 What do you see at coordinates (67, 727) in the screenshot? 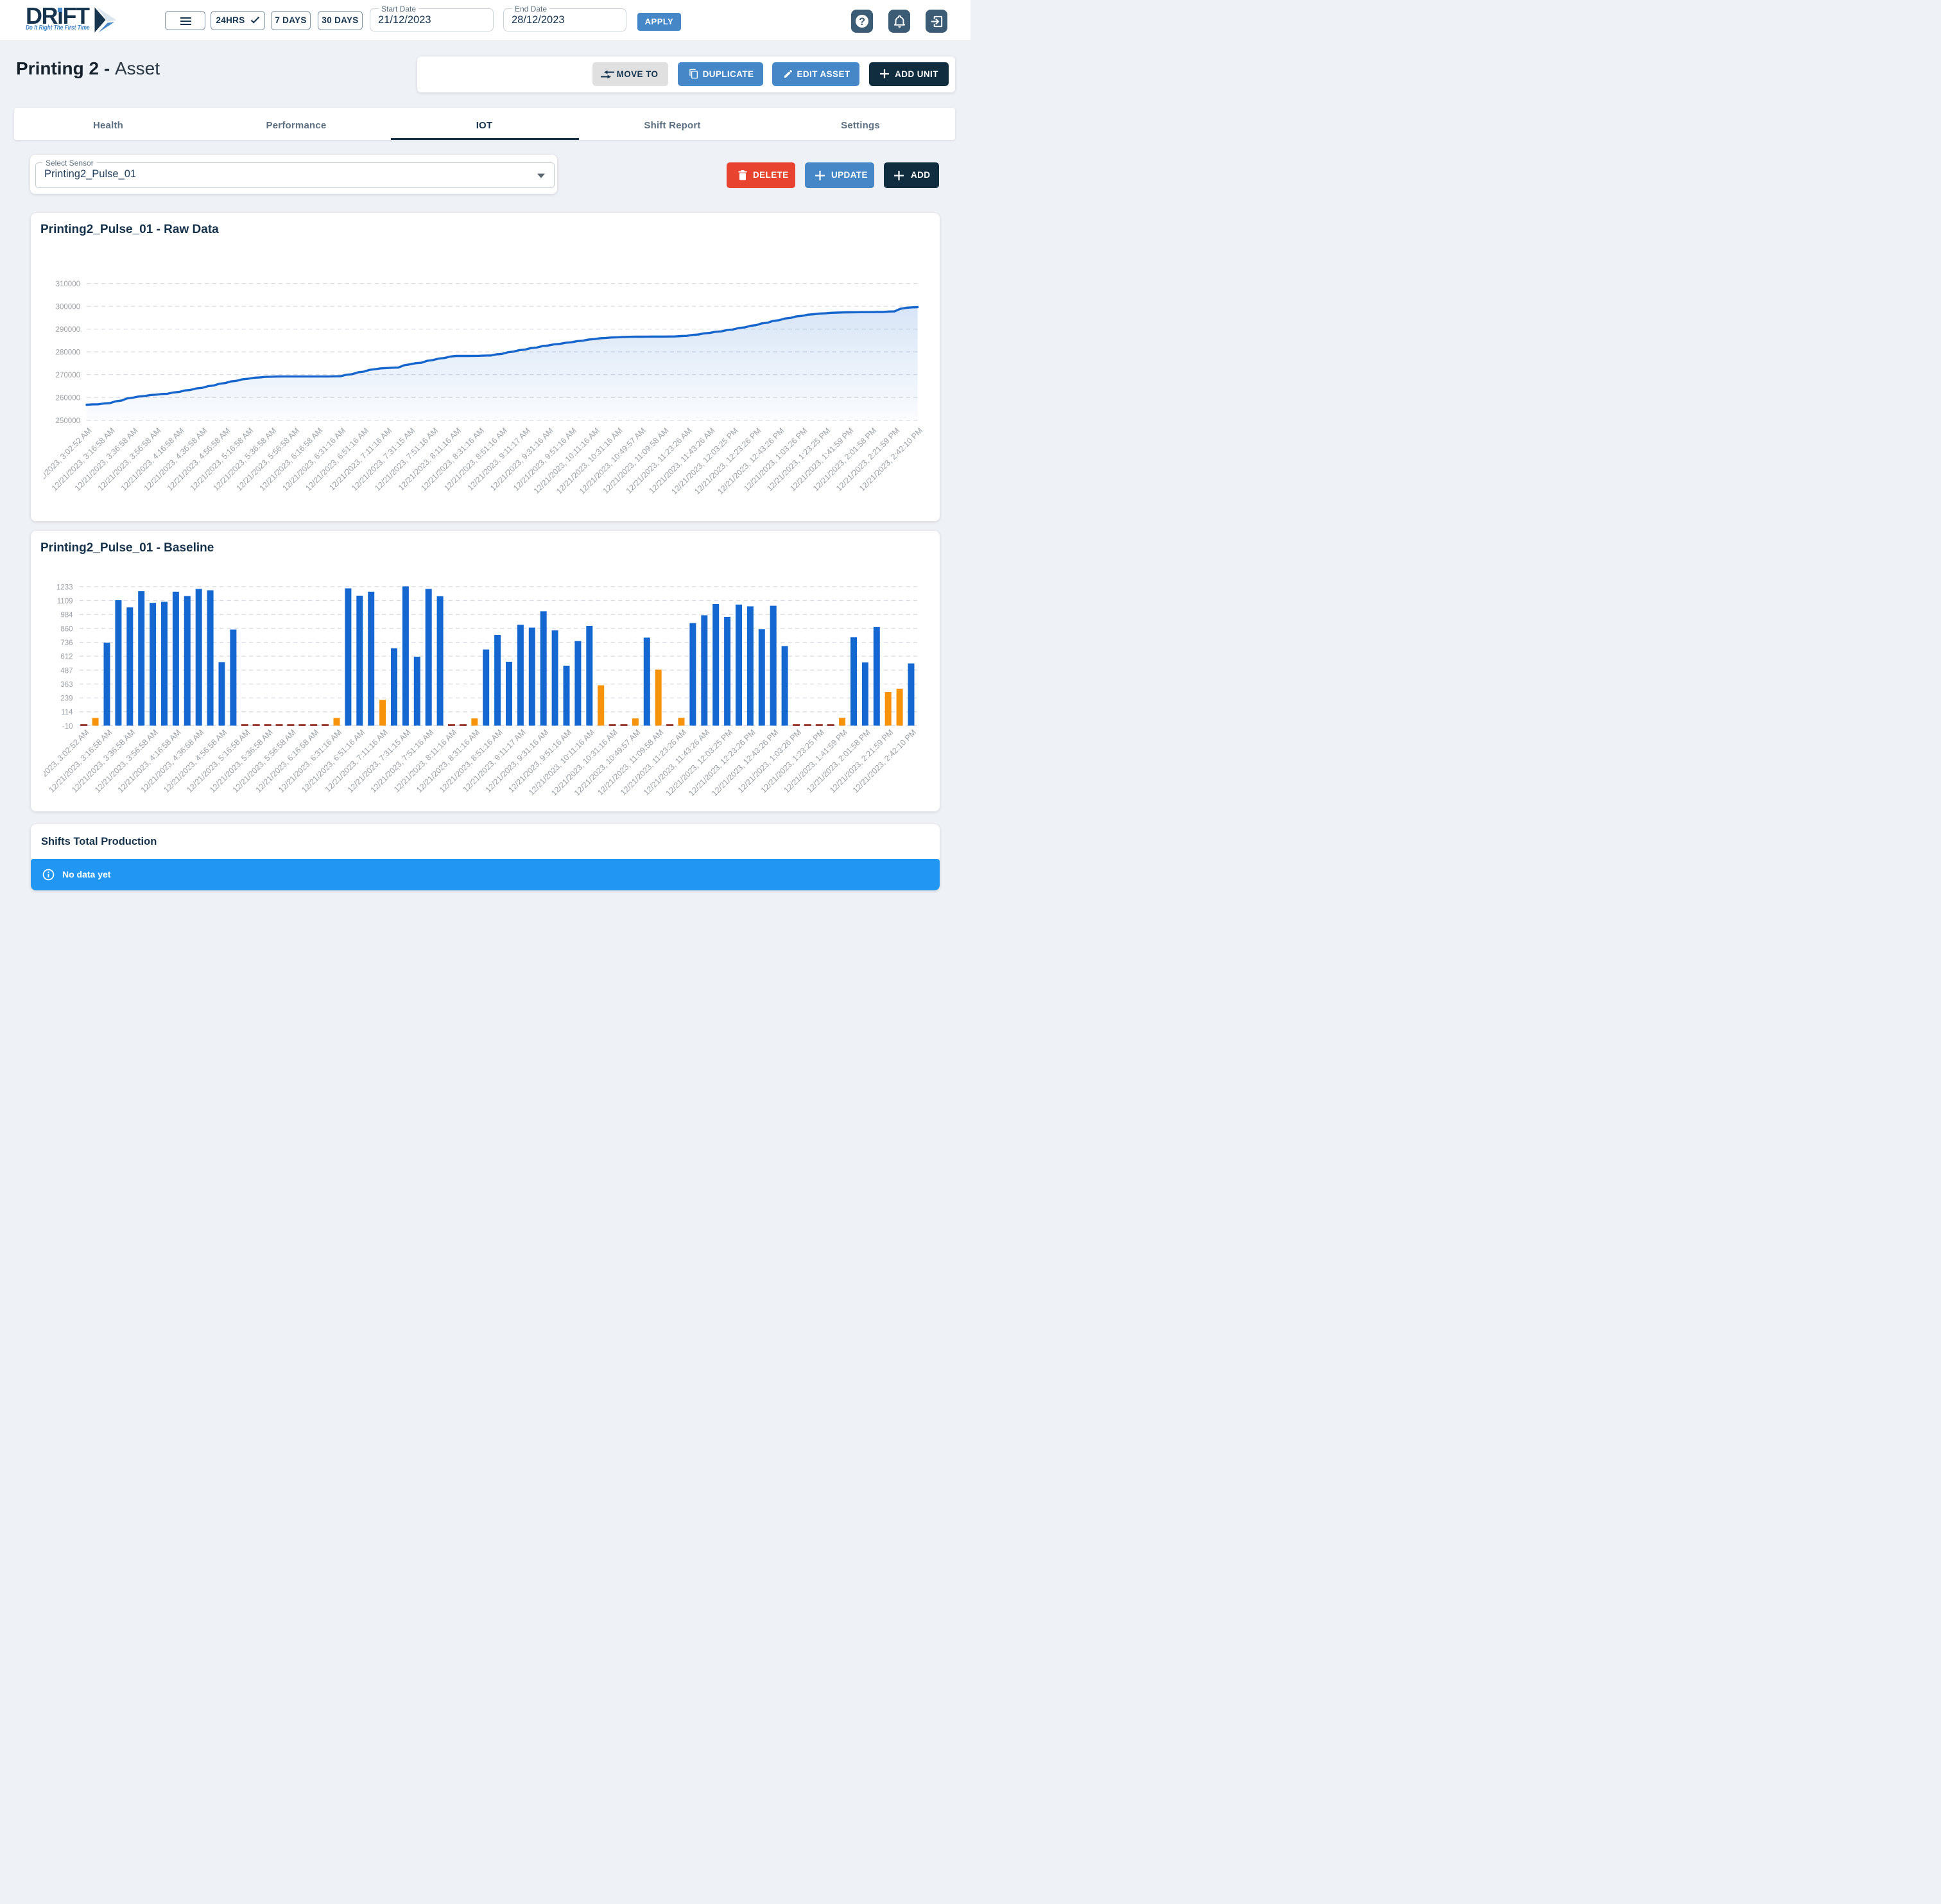
I see `svg-text: -10` at bounding box center [67, 727].